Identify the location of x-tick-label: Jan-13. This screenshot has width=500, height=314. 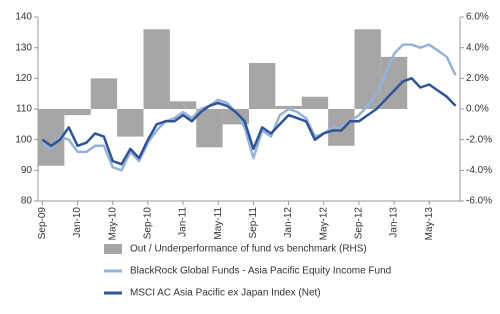
(394, 222).